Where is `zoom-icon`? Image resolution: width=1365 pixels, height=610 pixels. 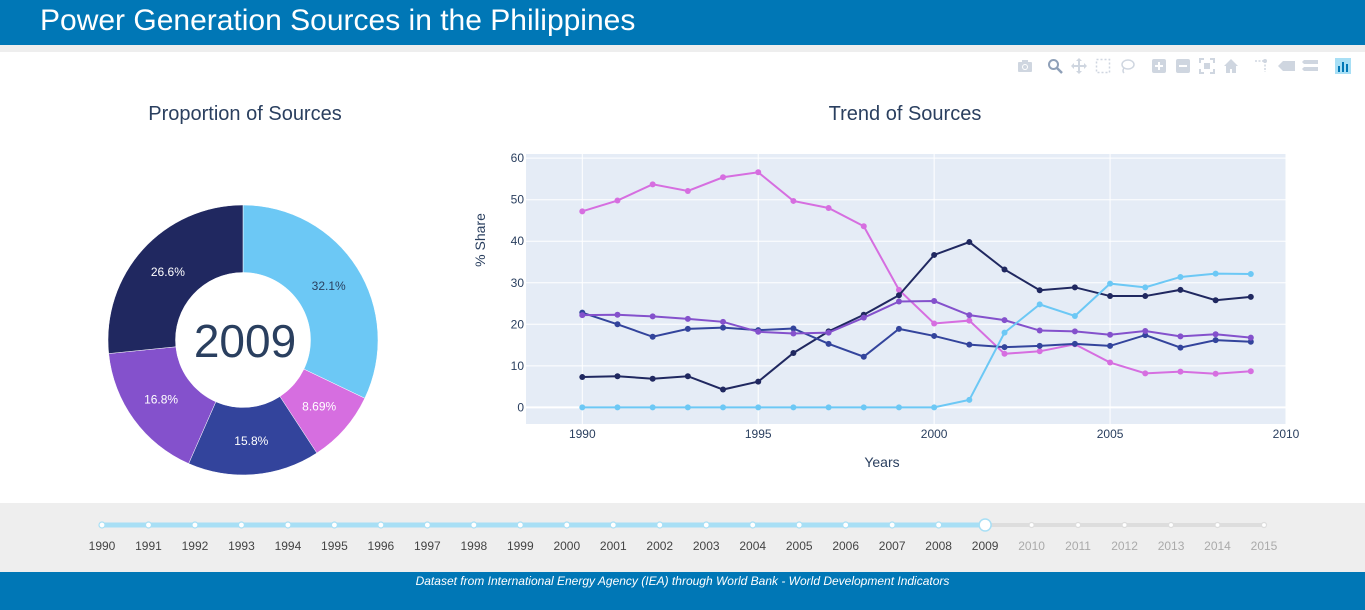 zoom-icon is located at coordinates (1055, 66).